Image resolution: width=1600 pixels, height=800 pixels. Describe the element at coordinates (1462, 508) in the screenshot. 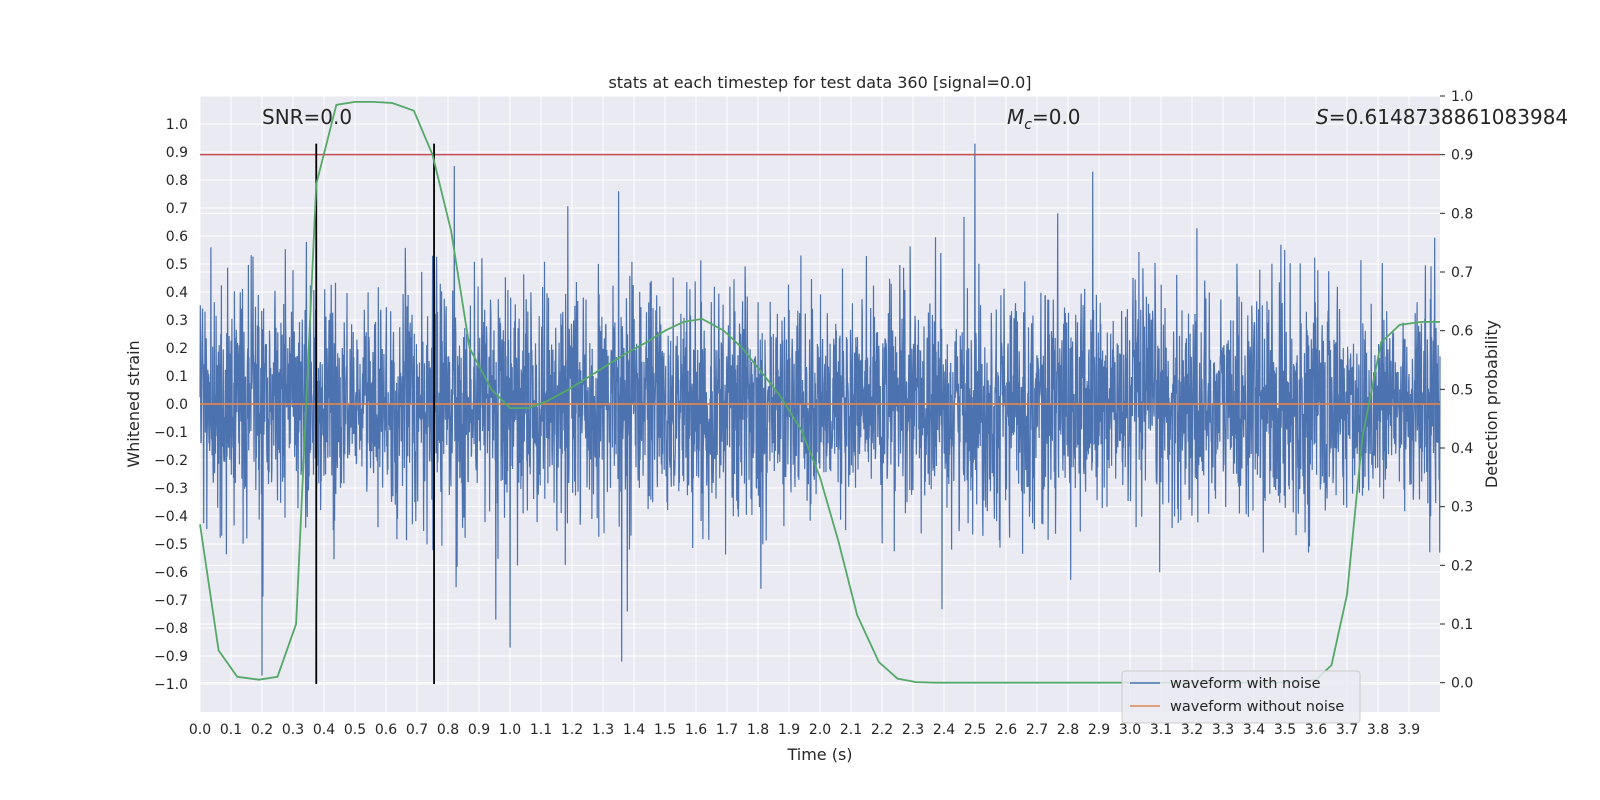

I see `y2-tick-label: 0.3` at that location.